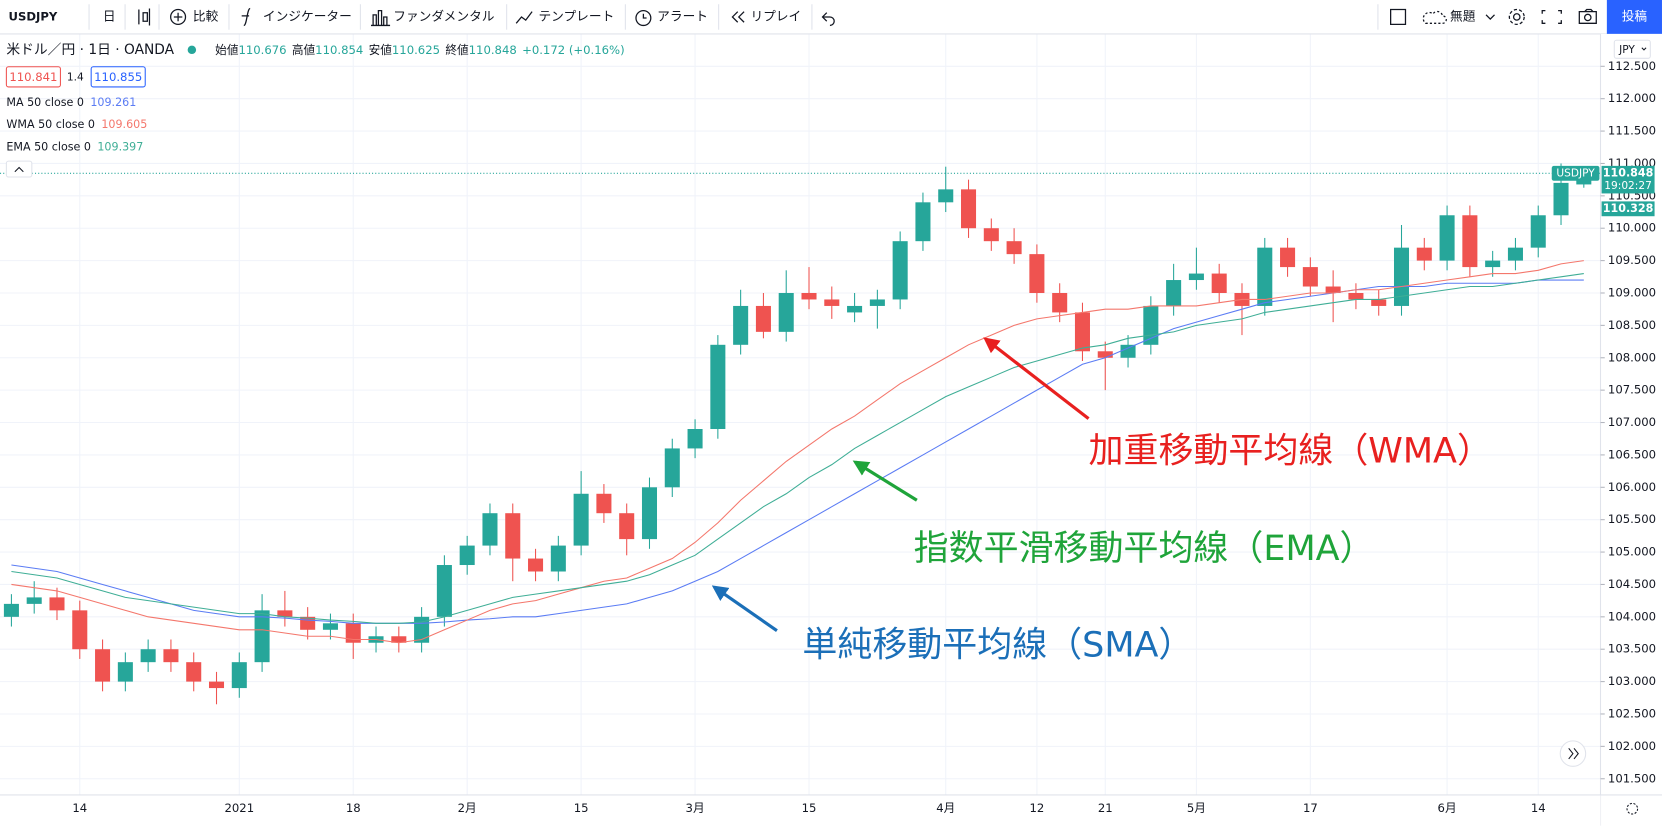  I want to click on annotation: 加重移動平均線（WMA）, so click(1290, 452).